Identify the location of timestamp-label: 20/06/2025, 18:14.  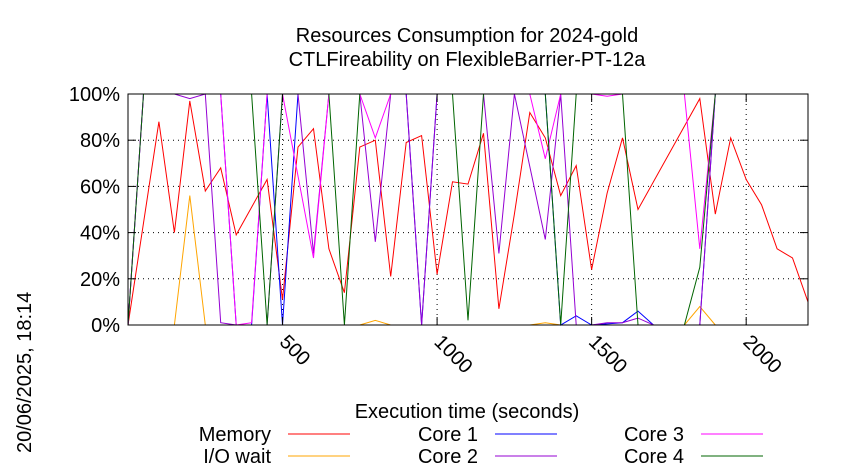
(25, 372).